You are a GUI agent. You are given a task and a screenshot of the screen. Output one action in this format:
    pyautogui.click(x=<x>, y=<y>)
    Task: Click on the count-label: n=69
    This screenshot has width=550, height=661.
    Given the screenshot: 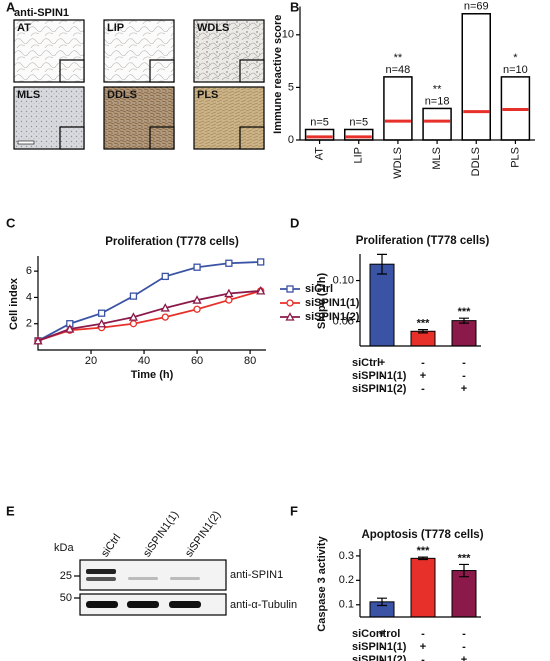 What is the action you would take?
    pyautogui.click(x=476, y=7)
    